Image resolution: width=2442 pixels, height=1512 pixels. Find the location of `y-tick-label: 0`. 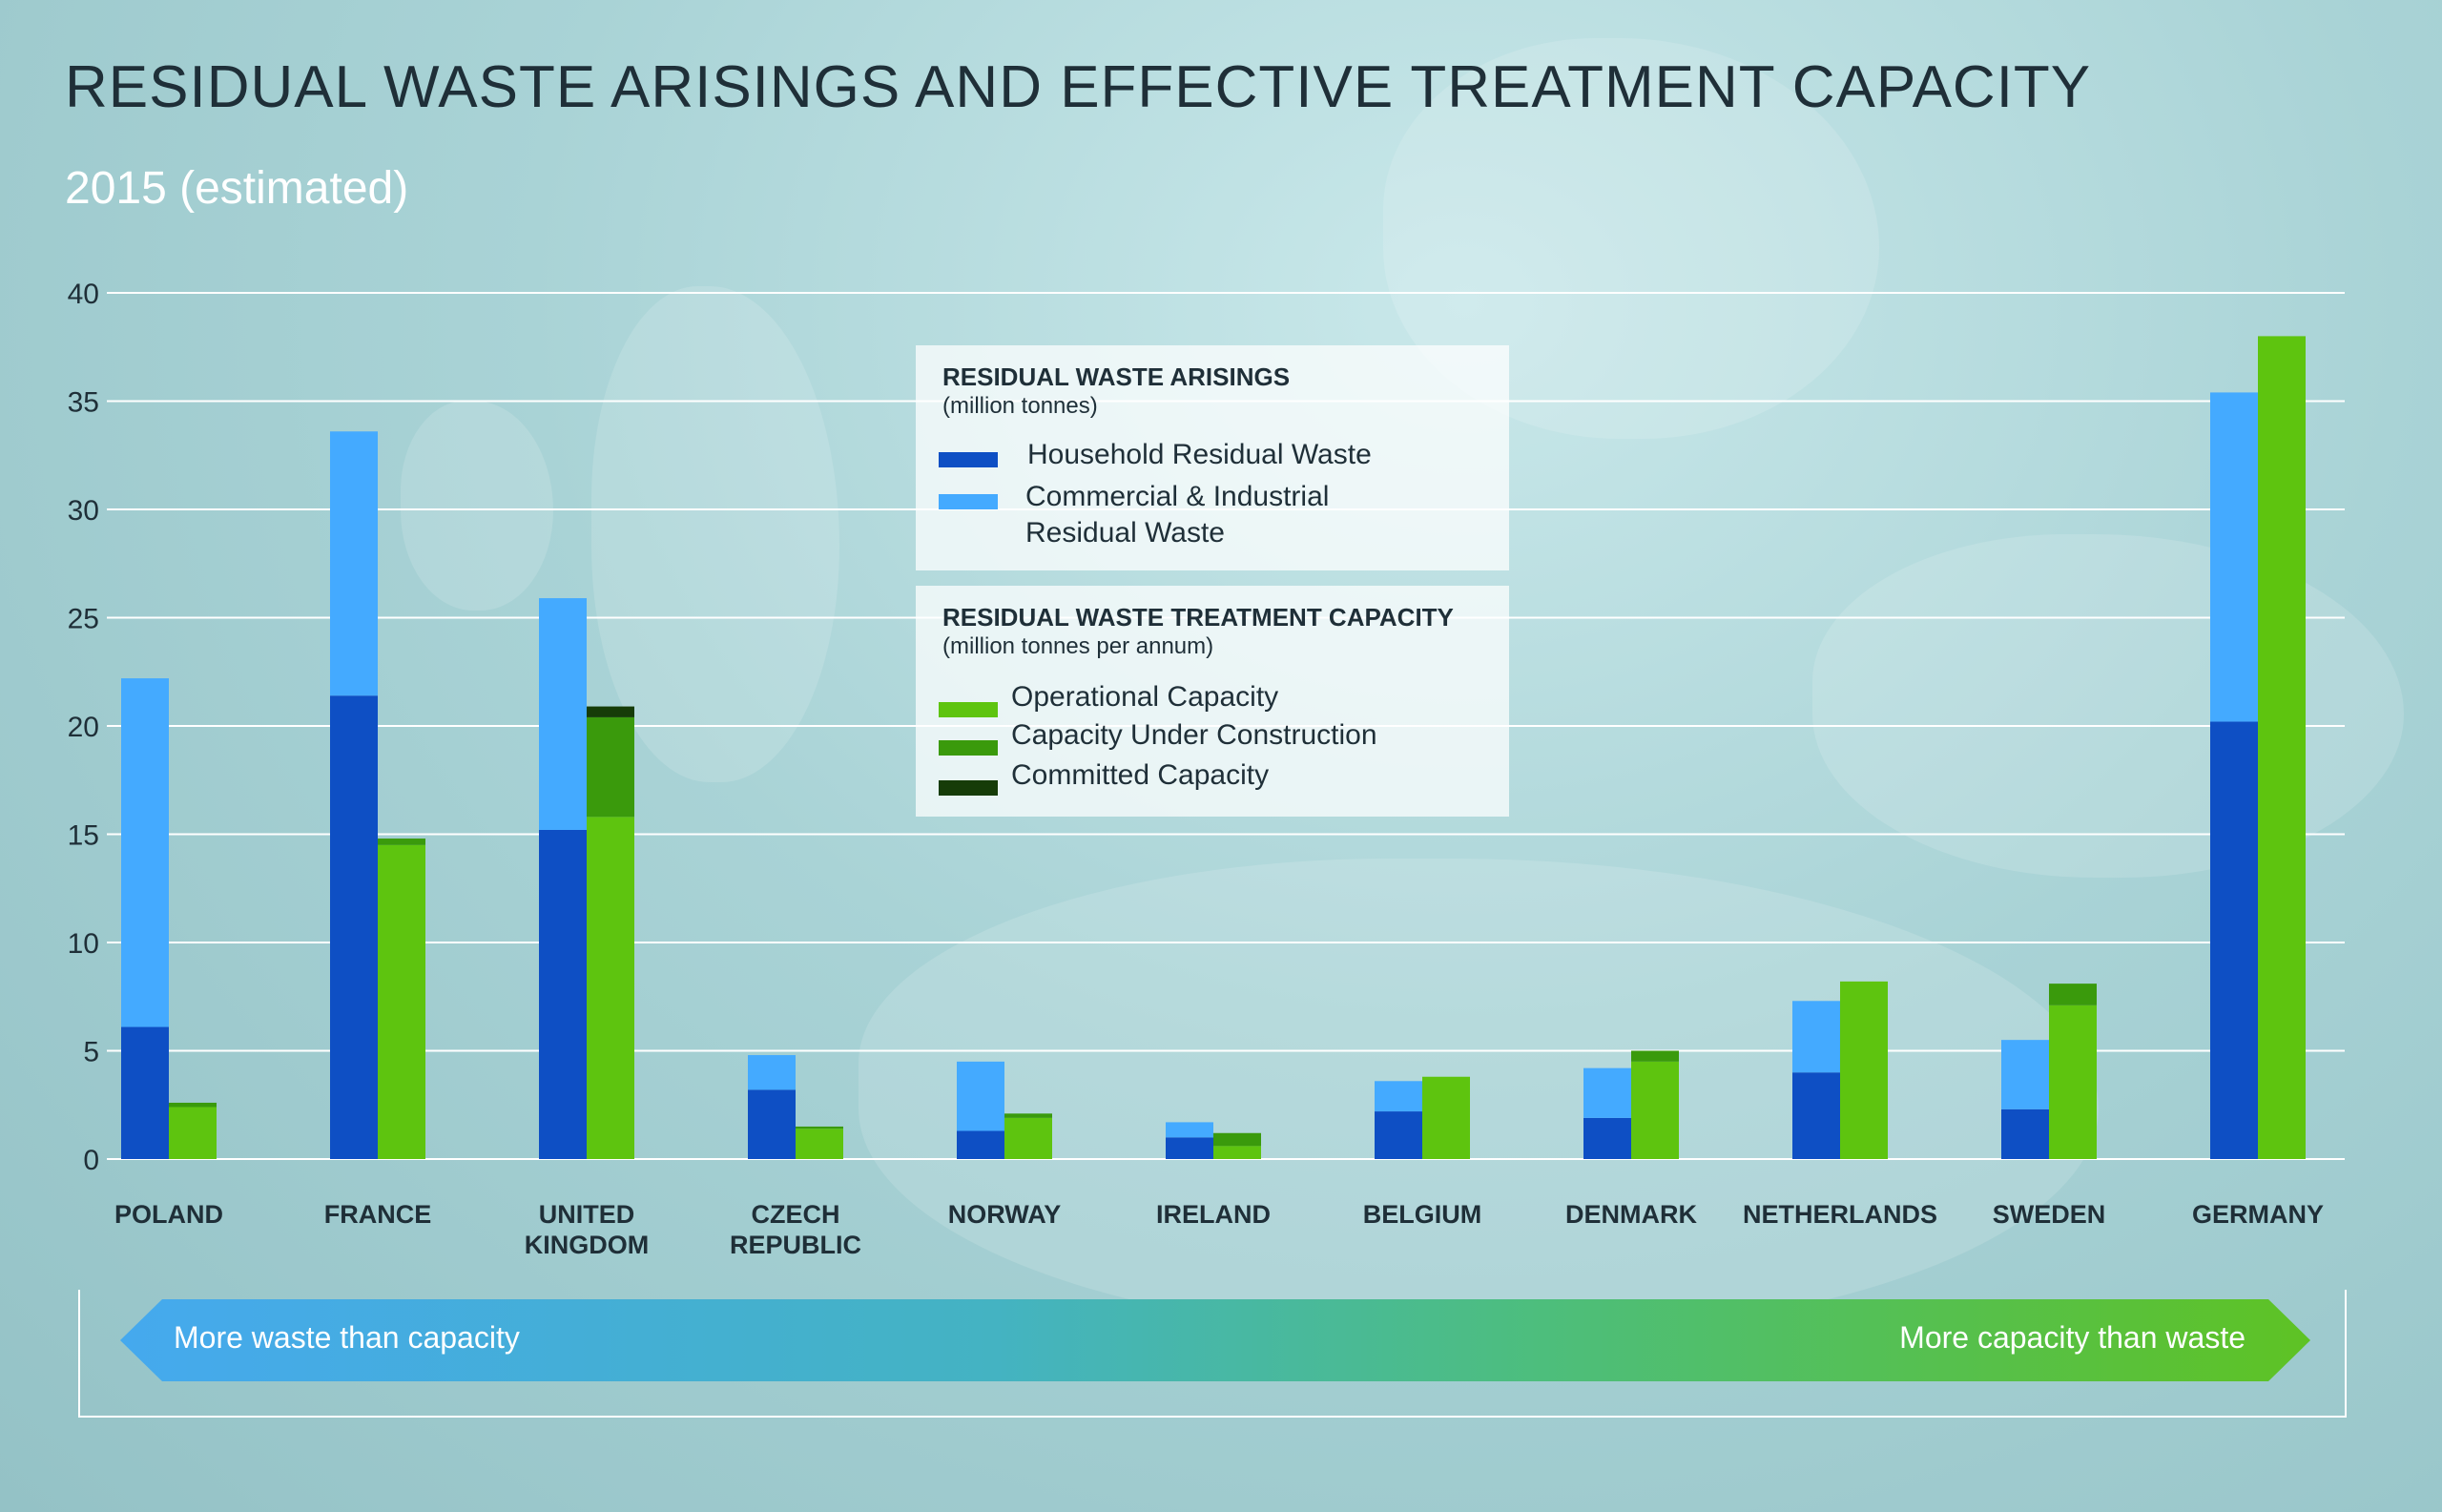

y-tick-label: 0 is located at coordinates (91, 1160).